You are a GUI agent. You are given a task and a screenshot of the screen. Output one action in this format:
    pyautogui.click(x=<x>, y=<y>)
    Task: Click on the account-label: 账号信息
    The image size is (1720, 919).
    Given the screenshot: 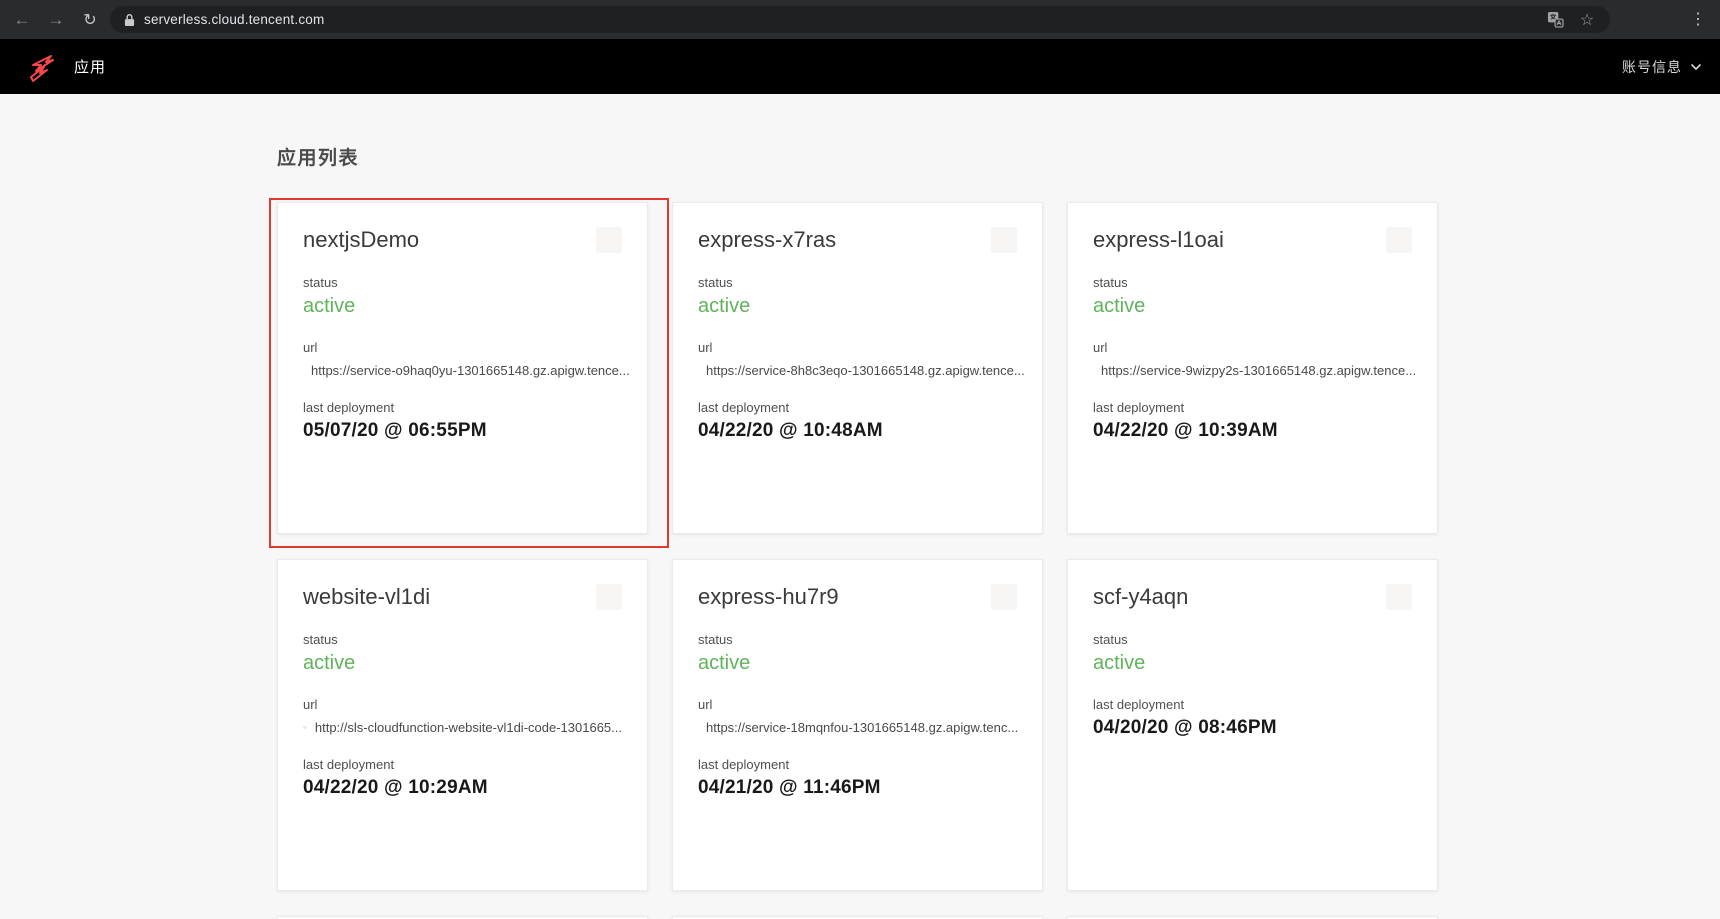 What is the action you would take?
    pyautogui.click(x=1652, y=66)
    